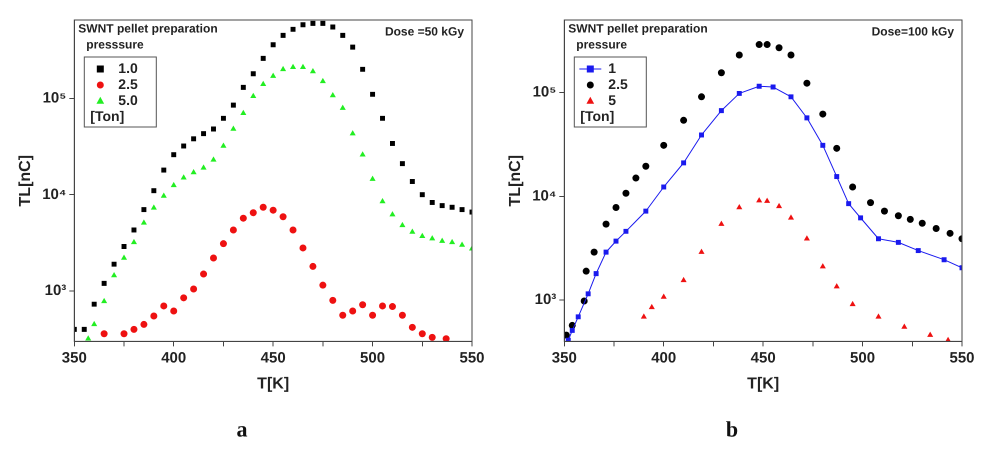  What do you see at coordinates (128, 68) in the screenshot?
I see `legend-label: 1.0` at bounding box center [128, 68].